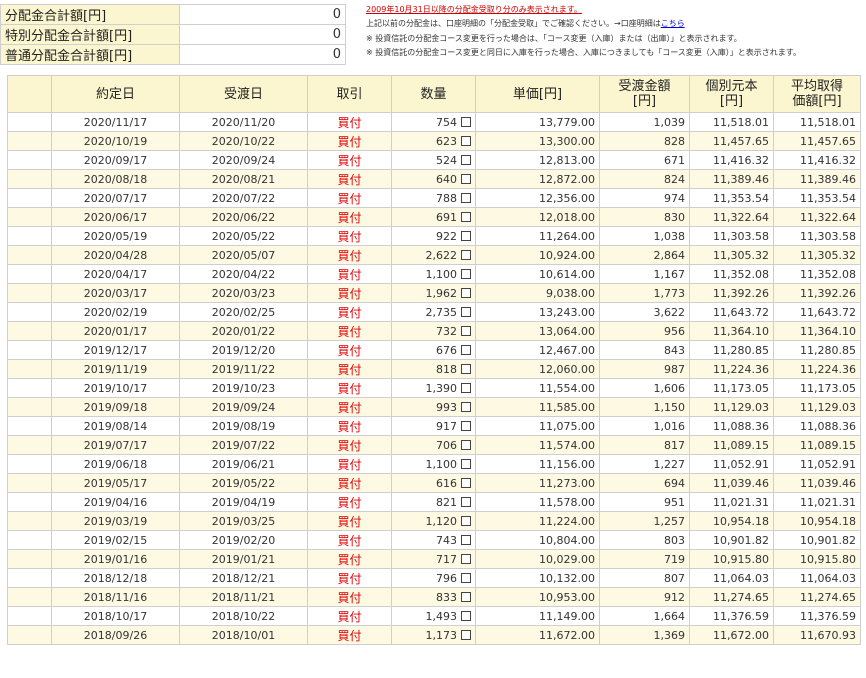 The width and height of the screenshot is (866, 678). What do you see at coordinates (115, 312) in the screenshot?
I see `trade-date: 2020/02/19` at bounding box center [115, 312].